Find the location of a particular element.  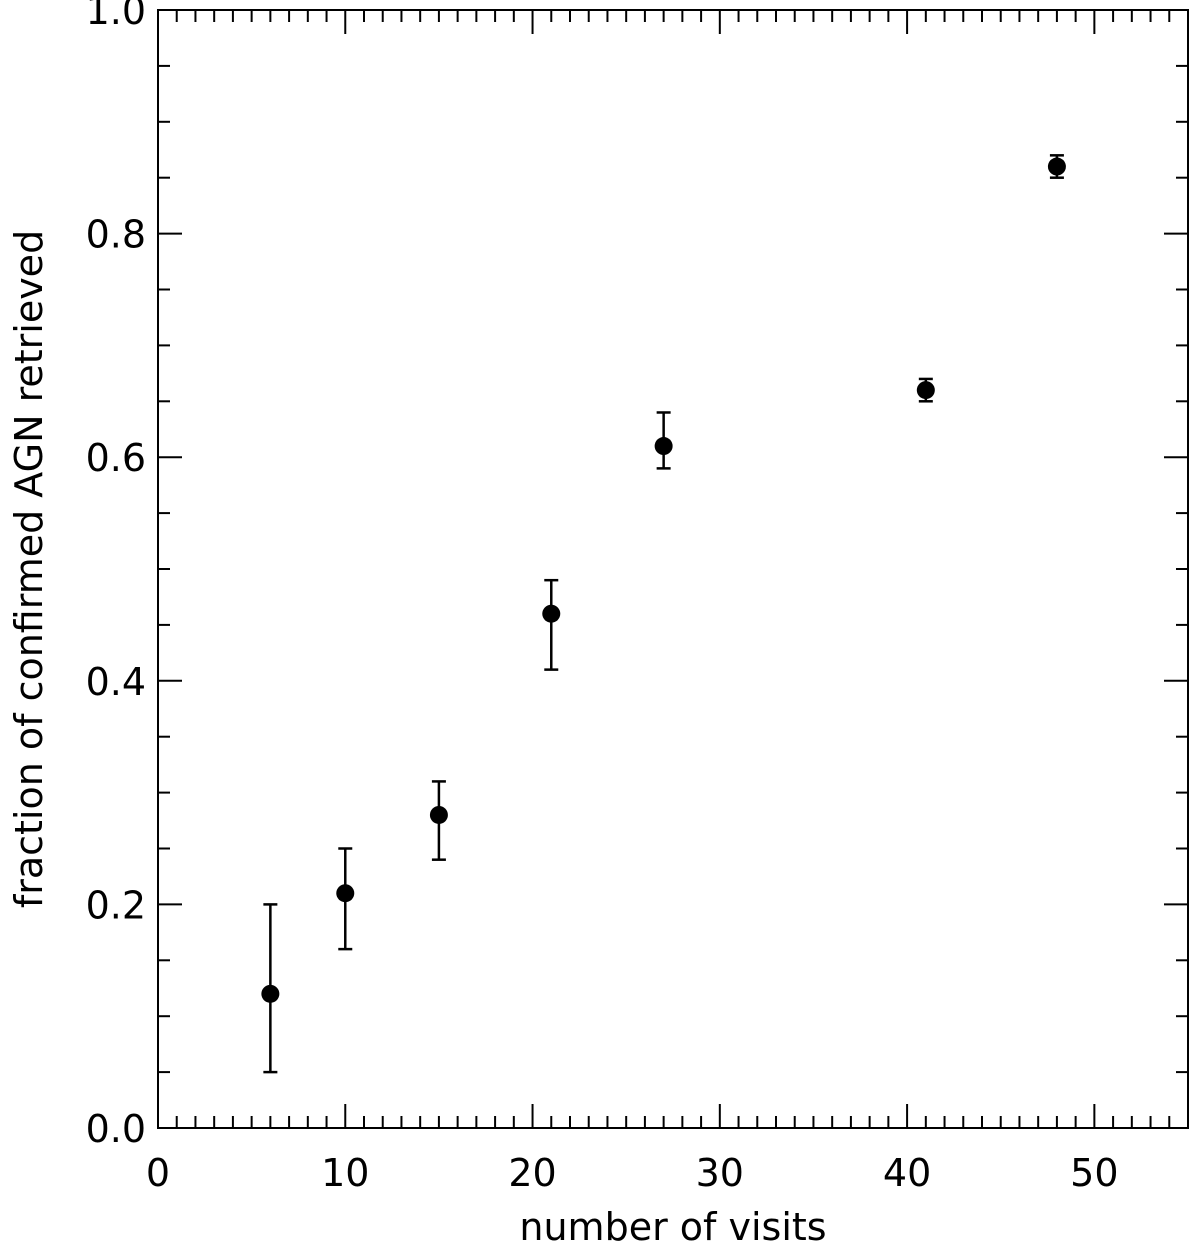

y-tick-labels: 0.0 0.2 0.4 0.6 0.8 1.0 is located at coordinates (116, 575).